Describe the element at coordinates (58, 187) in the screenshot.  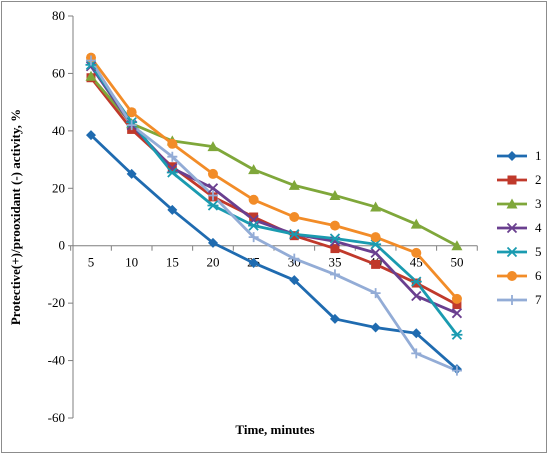
I see `y-tick-label: 20` at that location.